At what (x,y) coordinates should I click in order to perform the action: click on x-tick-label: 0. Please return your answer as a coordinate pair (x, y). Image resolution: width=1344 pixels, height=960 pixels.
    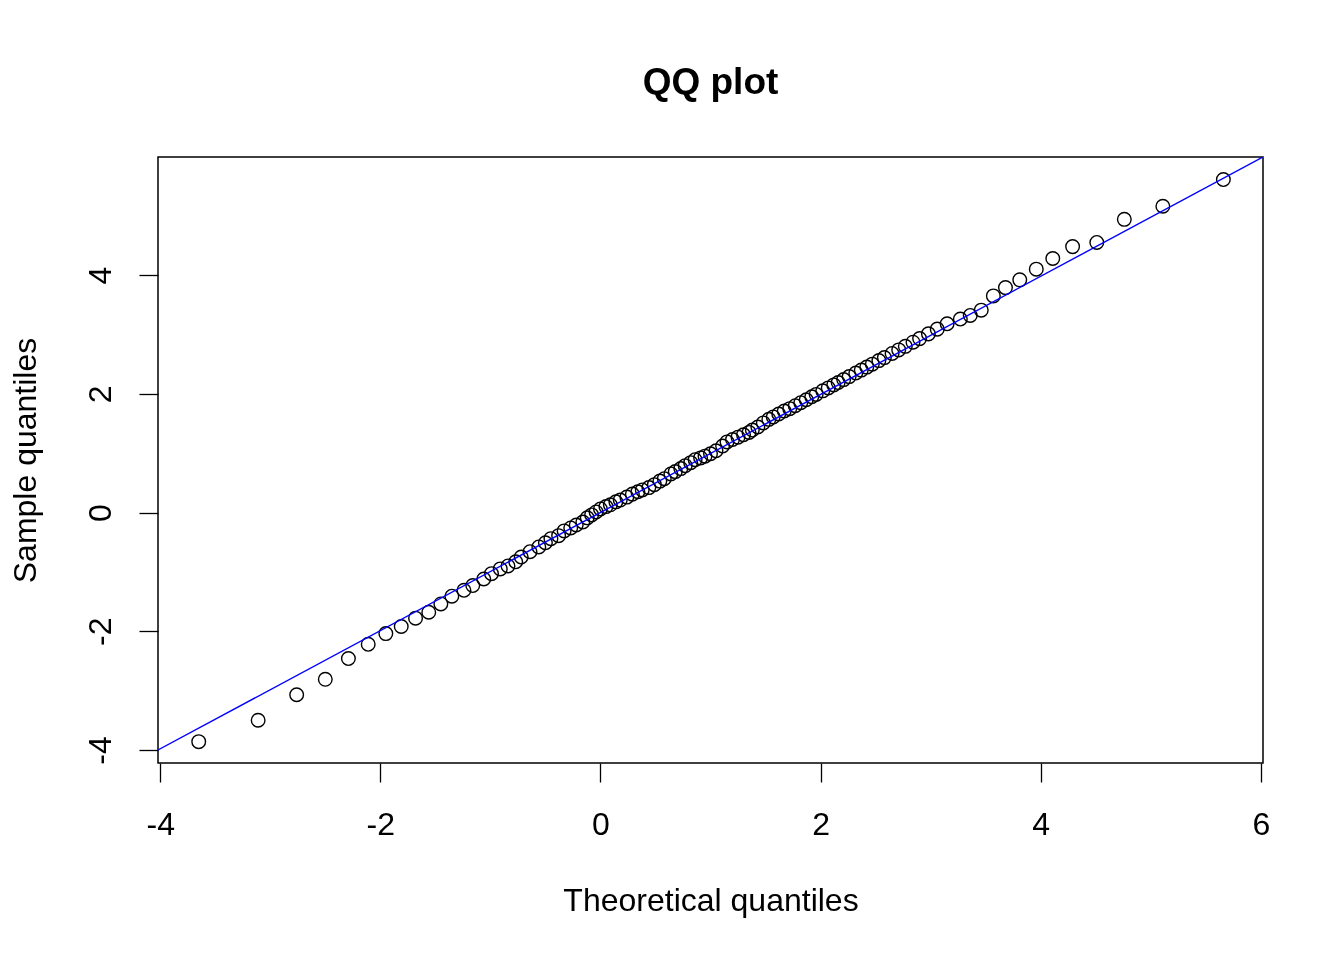
    Looking at the image, I should click on (601, 823).